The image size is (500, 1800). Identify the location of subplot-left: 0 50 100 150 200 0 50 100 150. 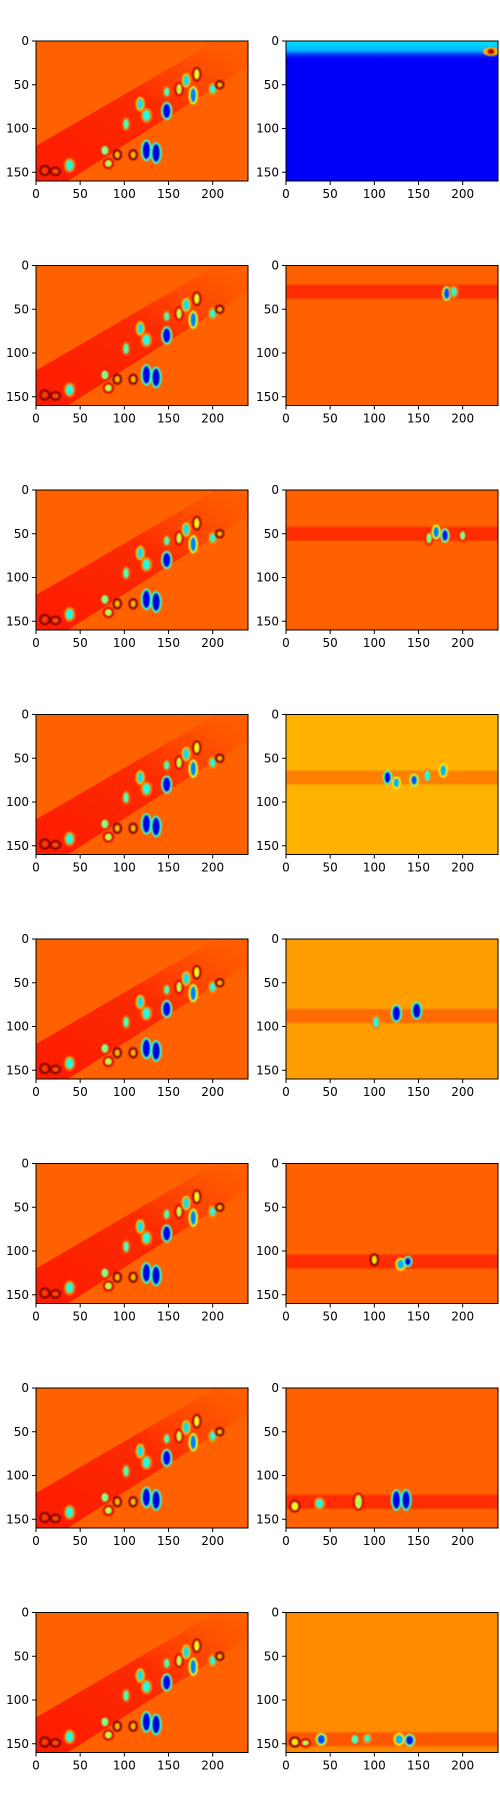
(127, 1240).